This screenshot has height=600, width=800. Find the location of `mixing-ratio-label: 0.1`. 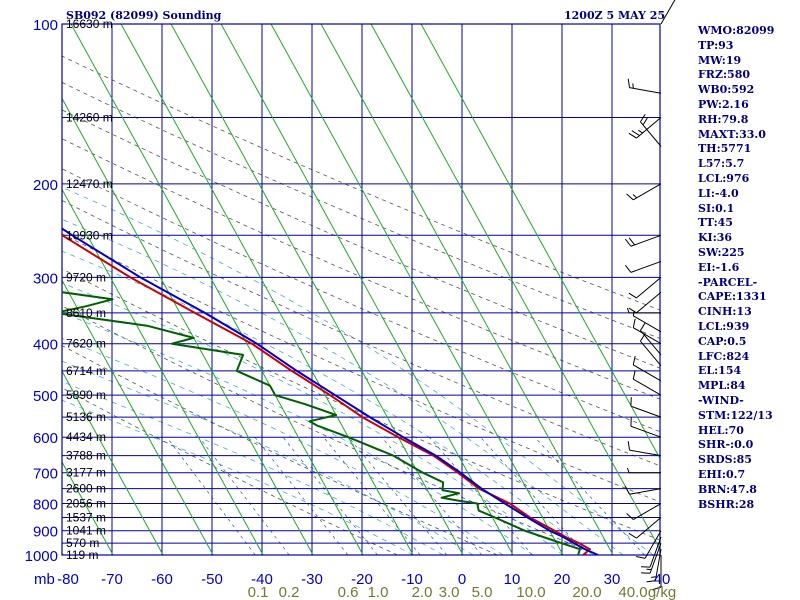

mixing-ratio-label: 0.1 is located at coordinates (258, 592).